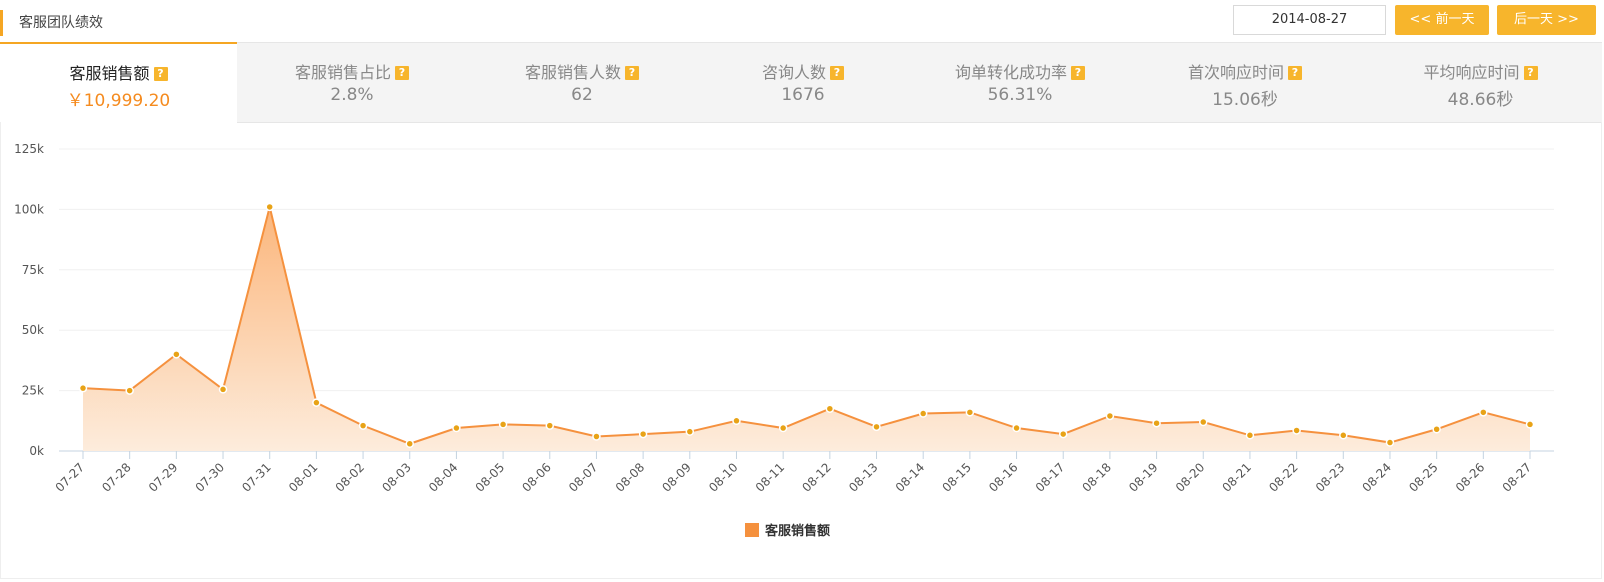  Describe the element at coordinates (1470, 477) in the screenshot. I see `x-tick-label: 08-26` at that location.